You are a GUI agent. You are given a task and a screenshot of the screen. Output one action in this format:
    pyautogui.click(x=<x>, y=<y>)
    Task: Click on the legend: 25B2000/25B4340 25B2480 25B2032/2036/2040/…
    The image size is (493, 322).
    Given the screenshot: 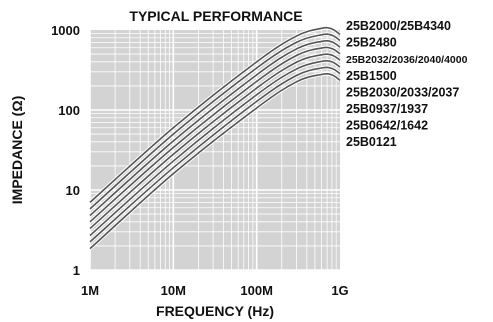 What is the action you would take?
    pyautogui.click(x=407, y=84)
    